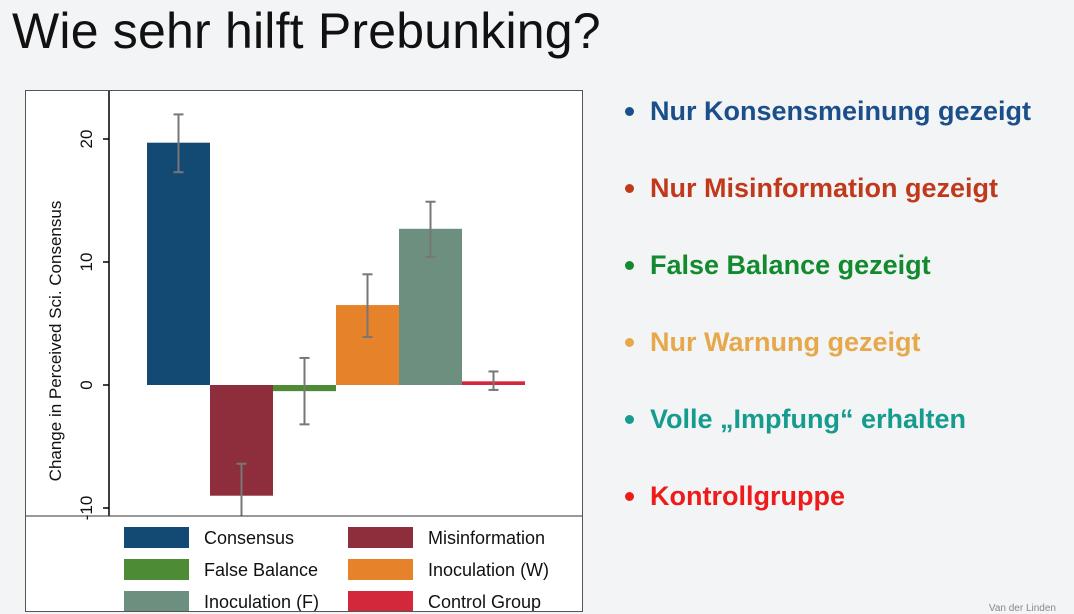 This screenshot has width=1074, height=614. Describe the element at coordinates (86, 262) in the screenshot. I see `y-tick-label: 10` at that location.